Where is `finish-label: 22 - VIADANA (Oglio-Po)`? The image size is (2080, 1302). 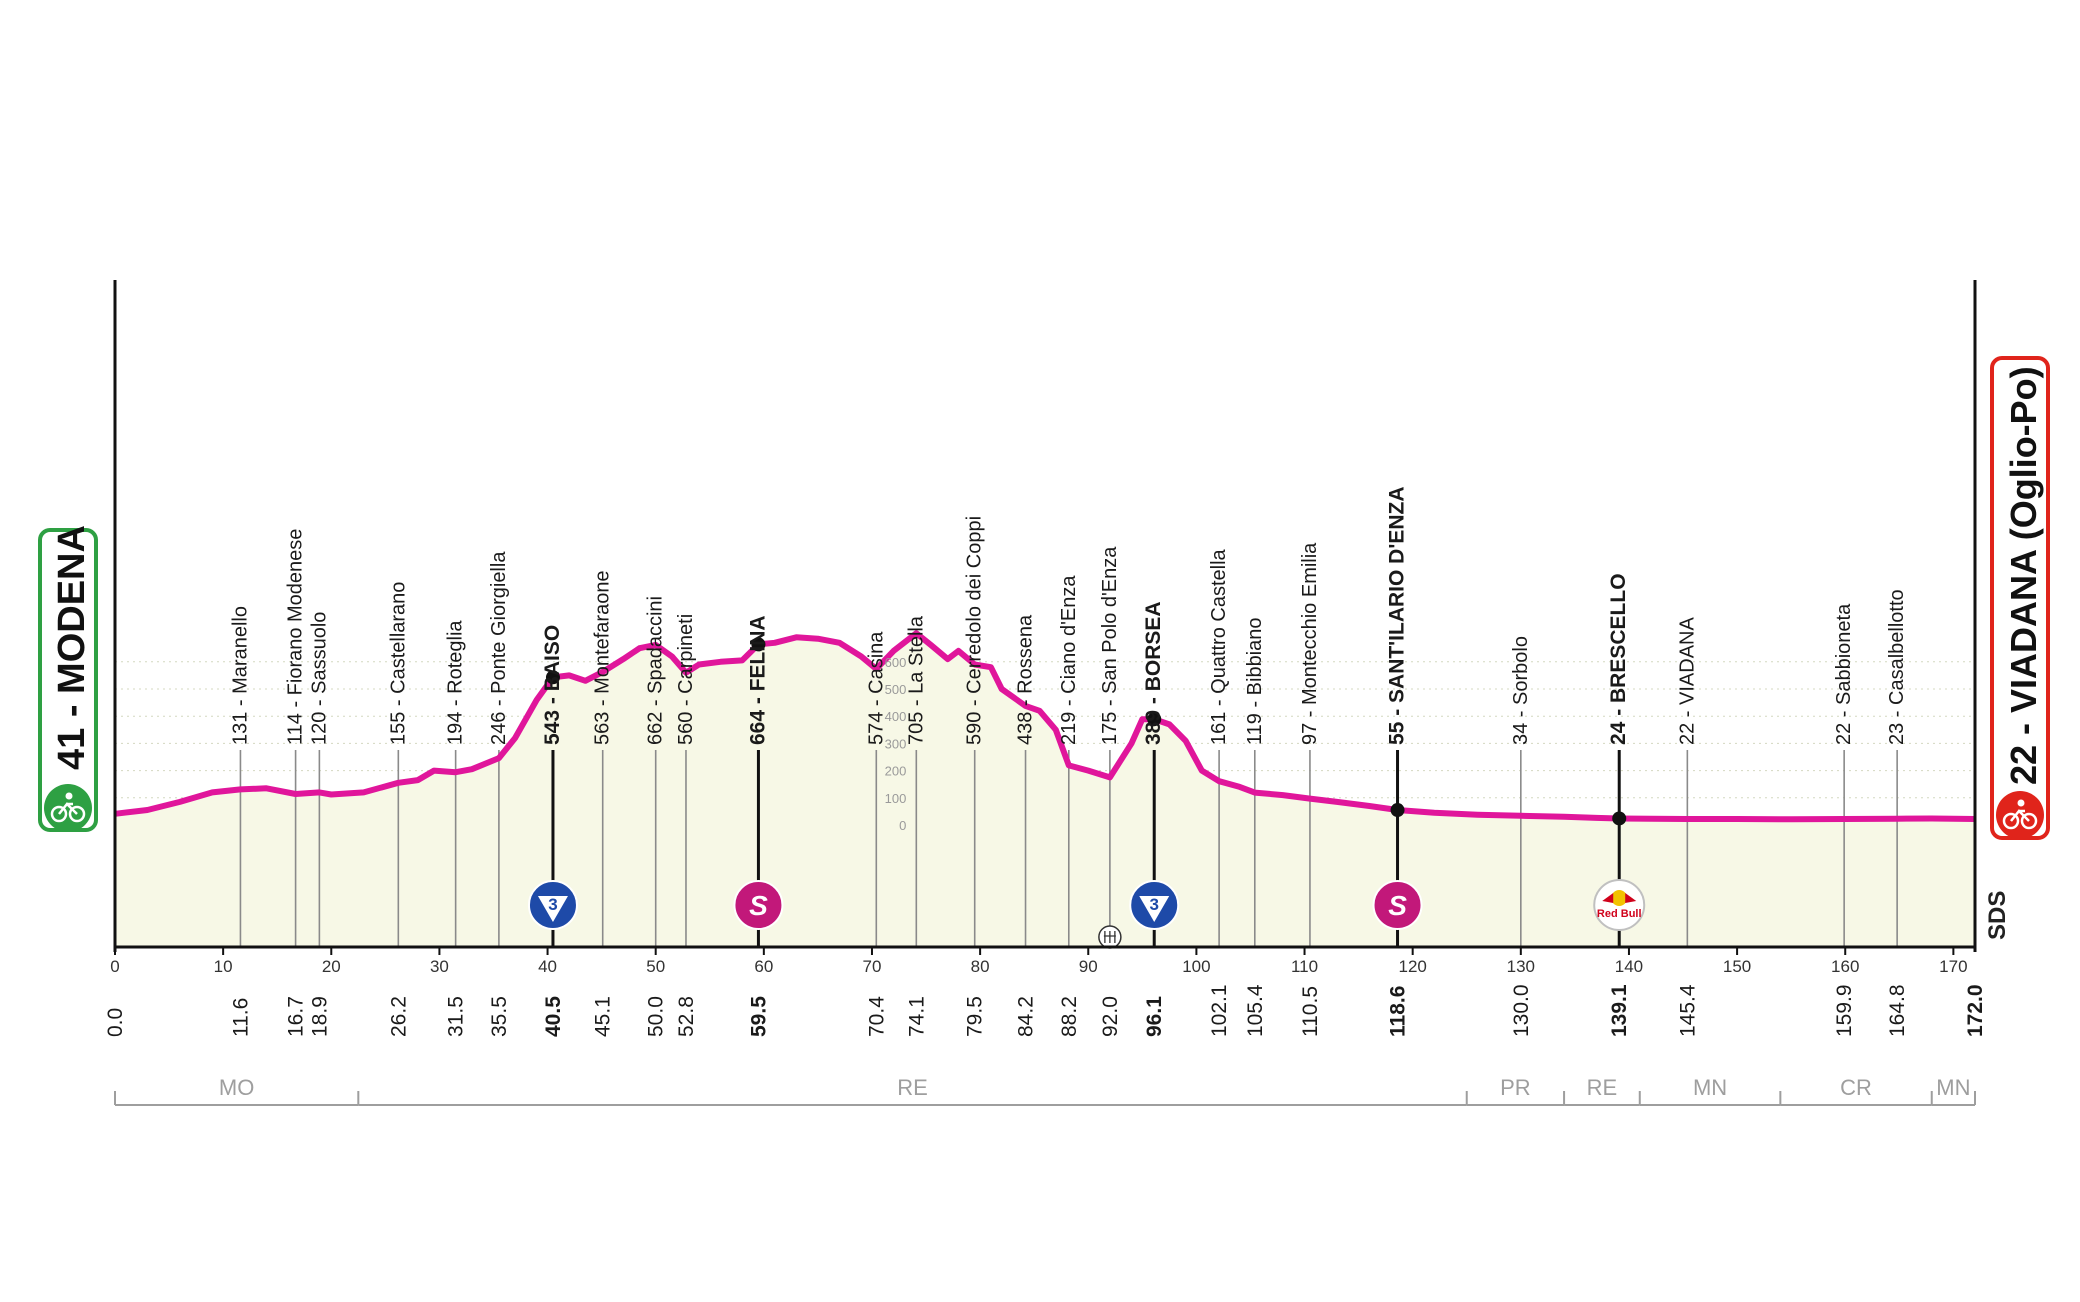 finish-label: 22 - VIADANA (Oglio-Po) is located at coordinates (2023, 575).